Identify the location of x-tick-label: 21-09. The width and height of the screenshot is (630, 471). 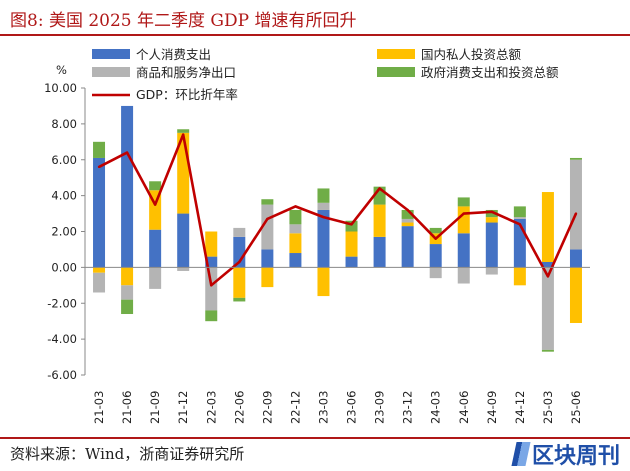
(155, 407).